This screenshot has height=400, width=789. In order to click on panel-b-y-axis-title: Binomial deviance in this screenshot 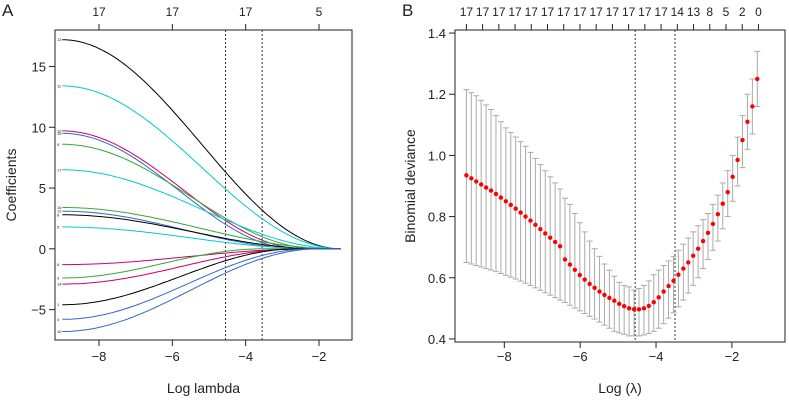, I will do `click(410, 186)`.